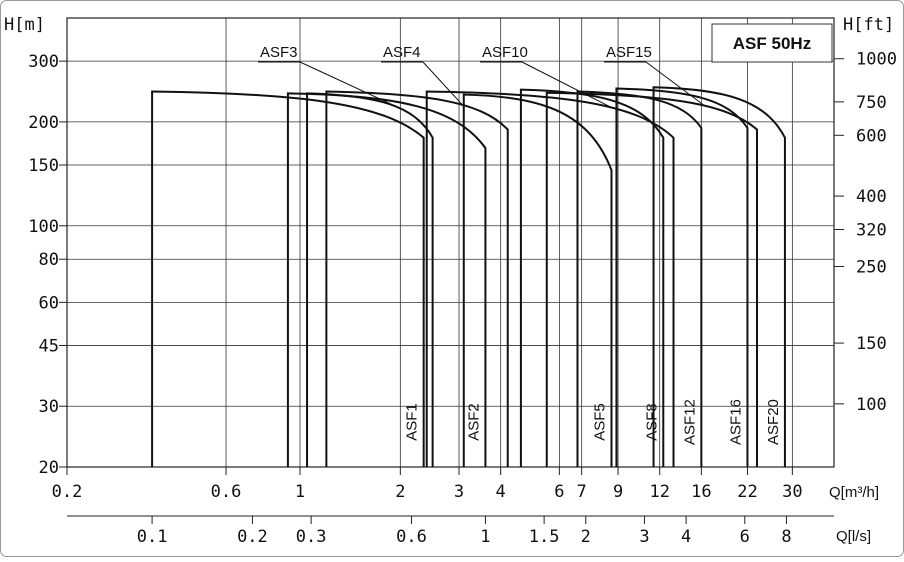 The image size is (904, 562). I want to click on x2-tick-label: 8, so click(786, 537).